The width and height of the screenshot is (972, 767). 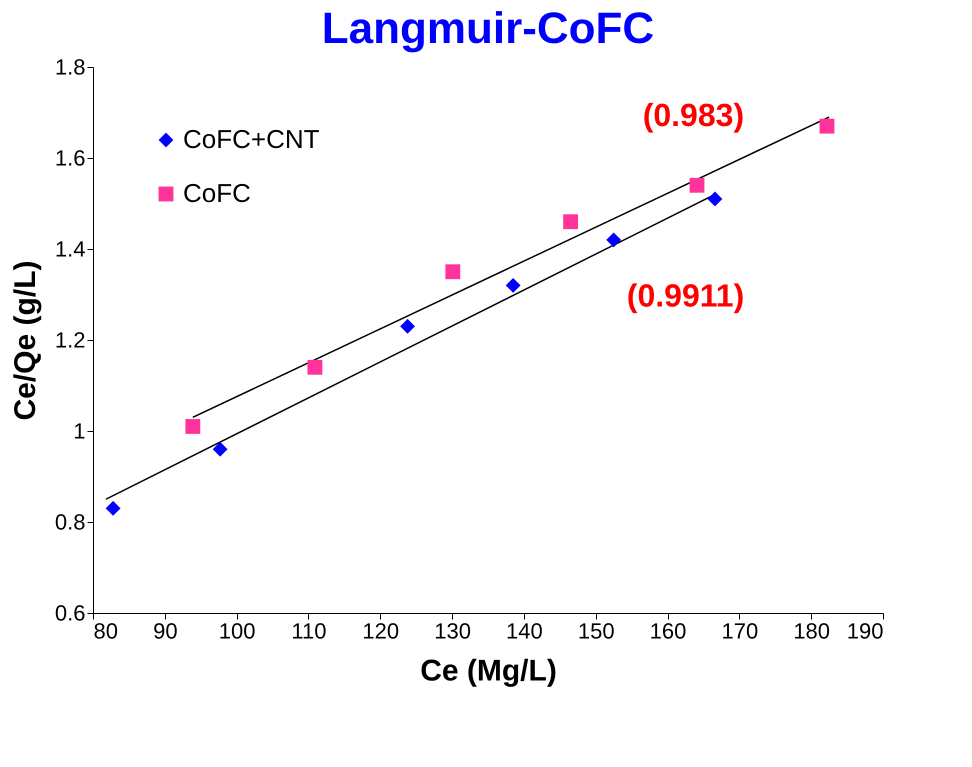 What do you see at coordinates (811, 631) in the screenshot?
I see `x-tick-label: 180` at bounding box center [811, 631].